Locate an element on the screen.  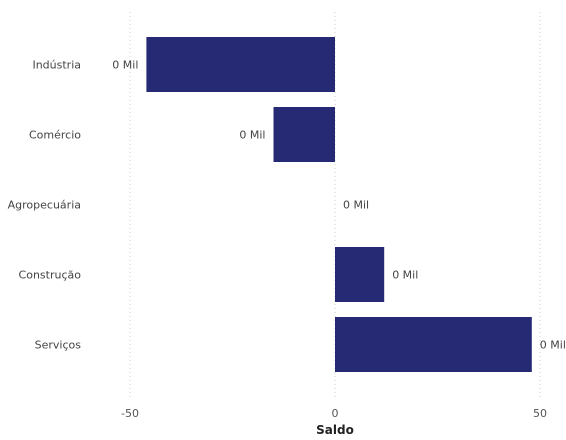
category-label: Construção is located at coordinates (50, 275).